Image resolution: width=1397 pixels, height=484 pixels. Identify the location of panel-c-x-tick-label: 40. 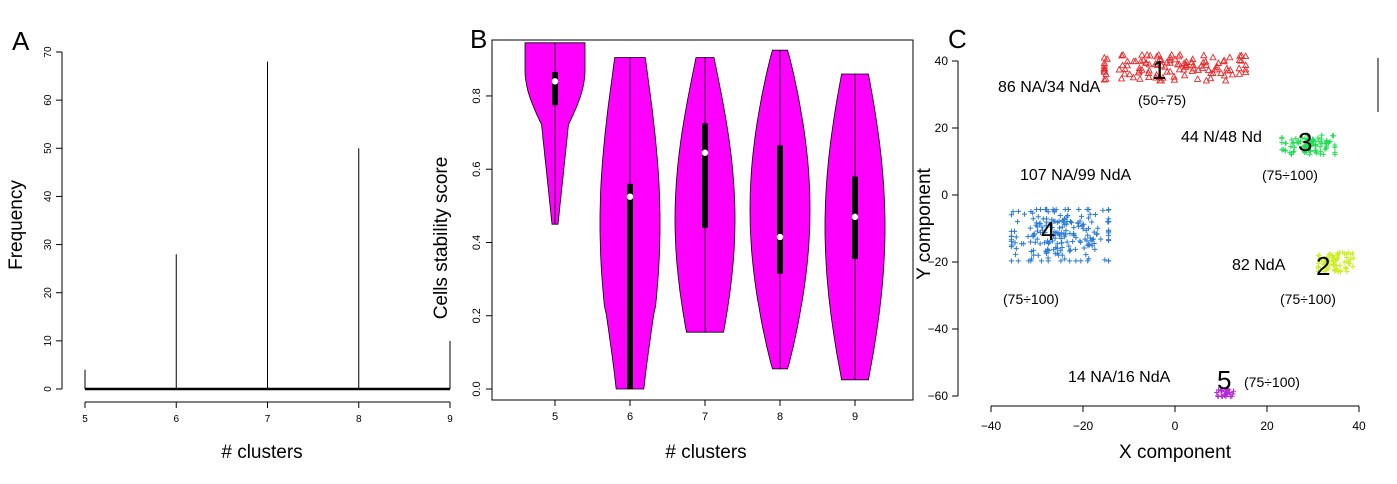
(1359, 426).